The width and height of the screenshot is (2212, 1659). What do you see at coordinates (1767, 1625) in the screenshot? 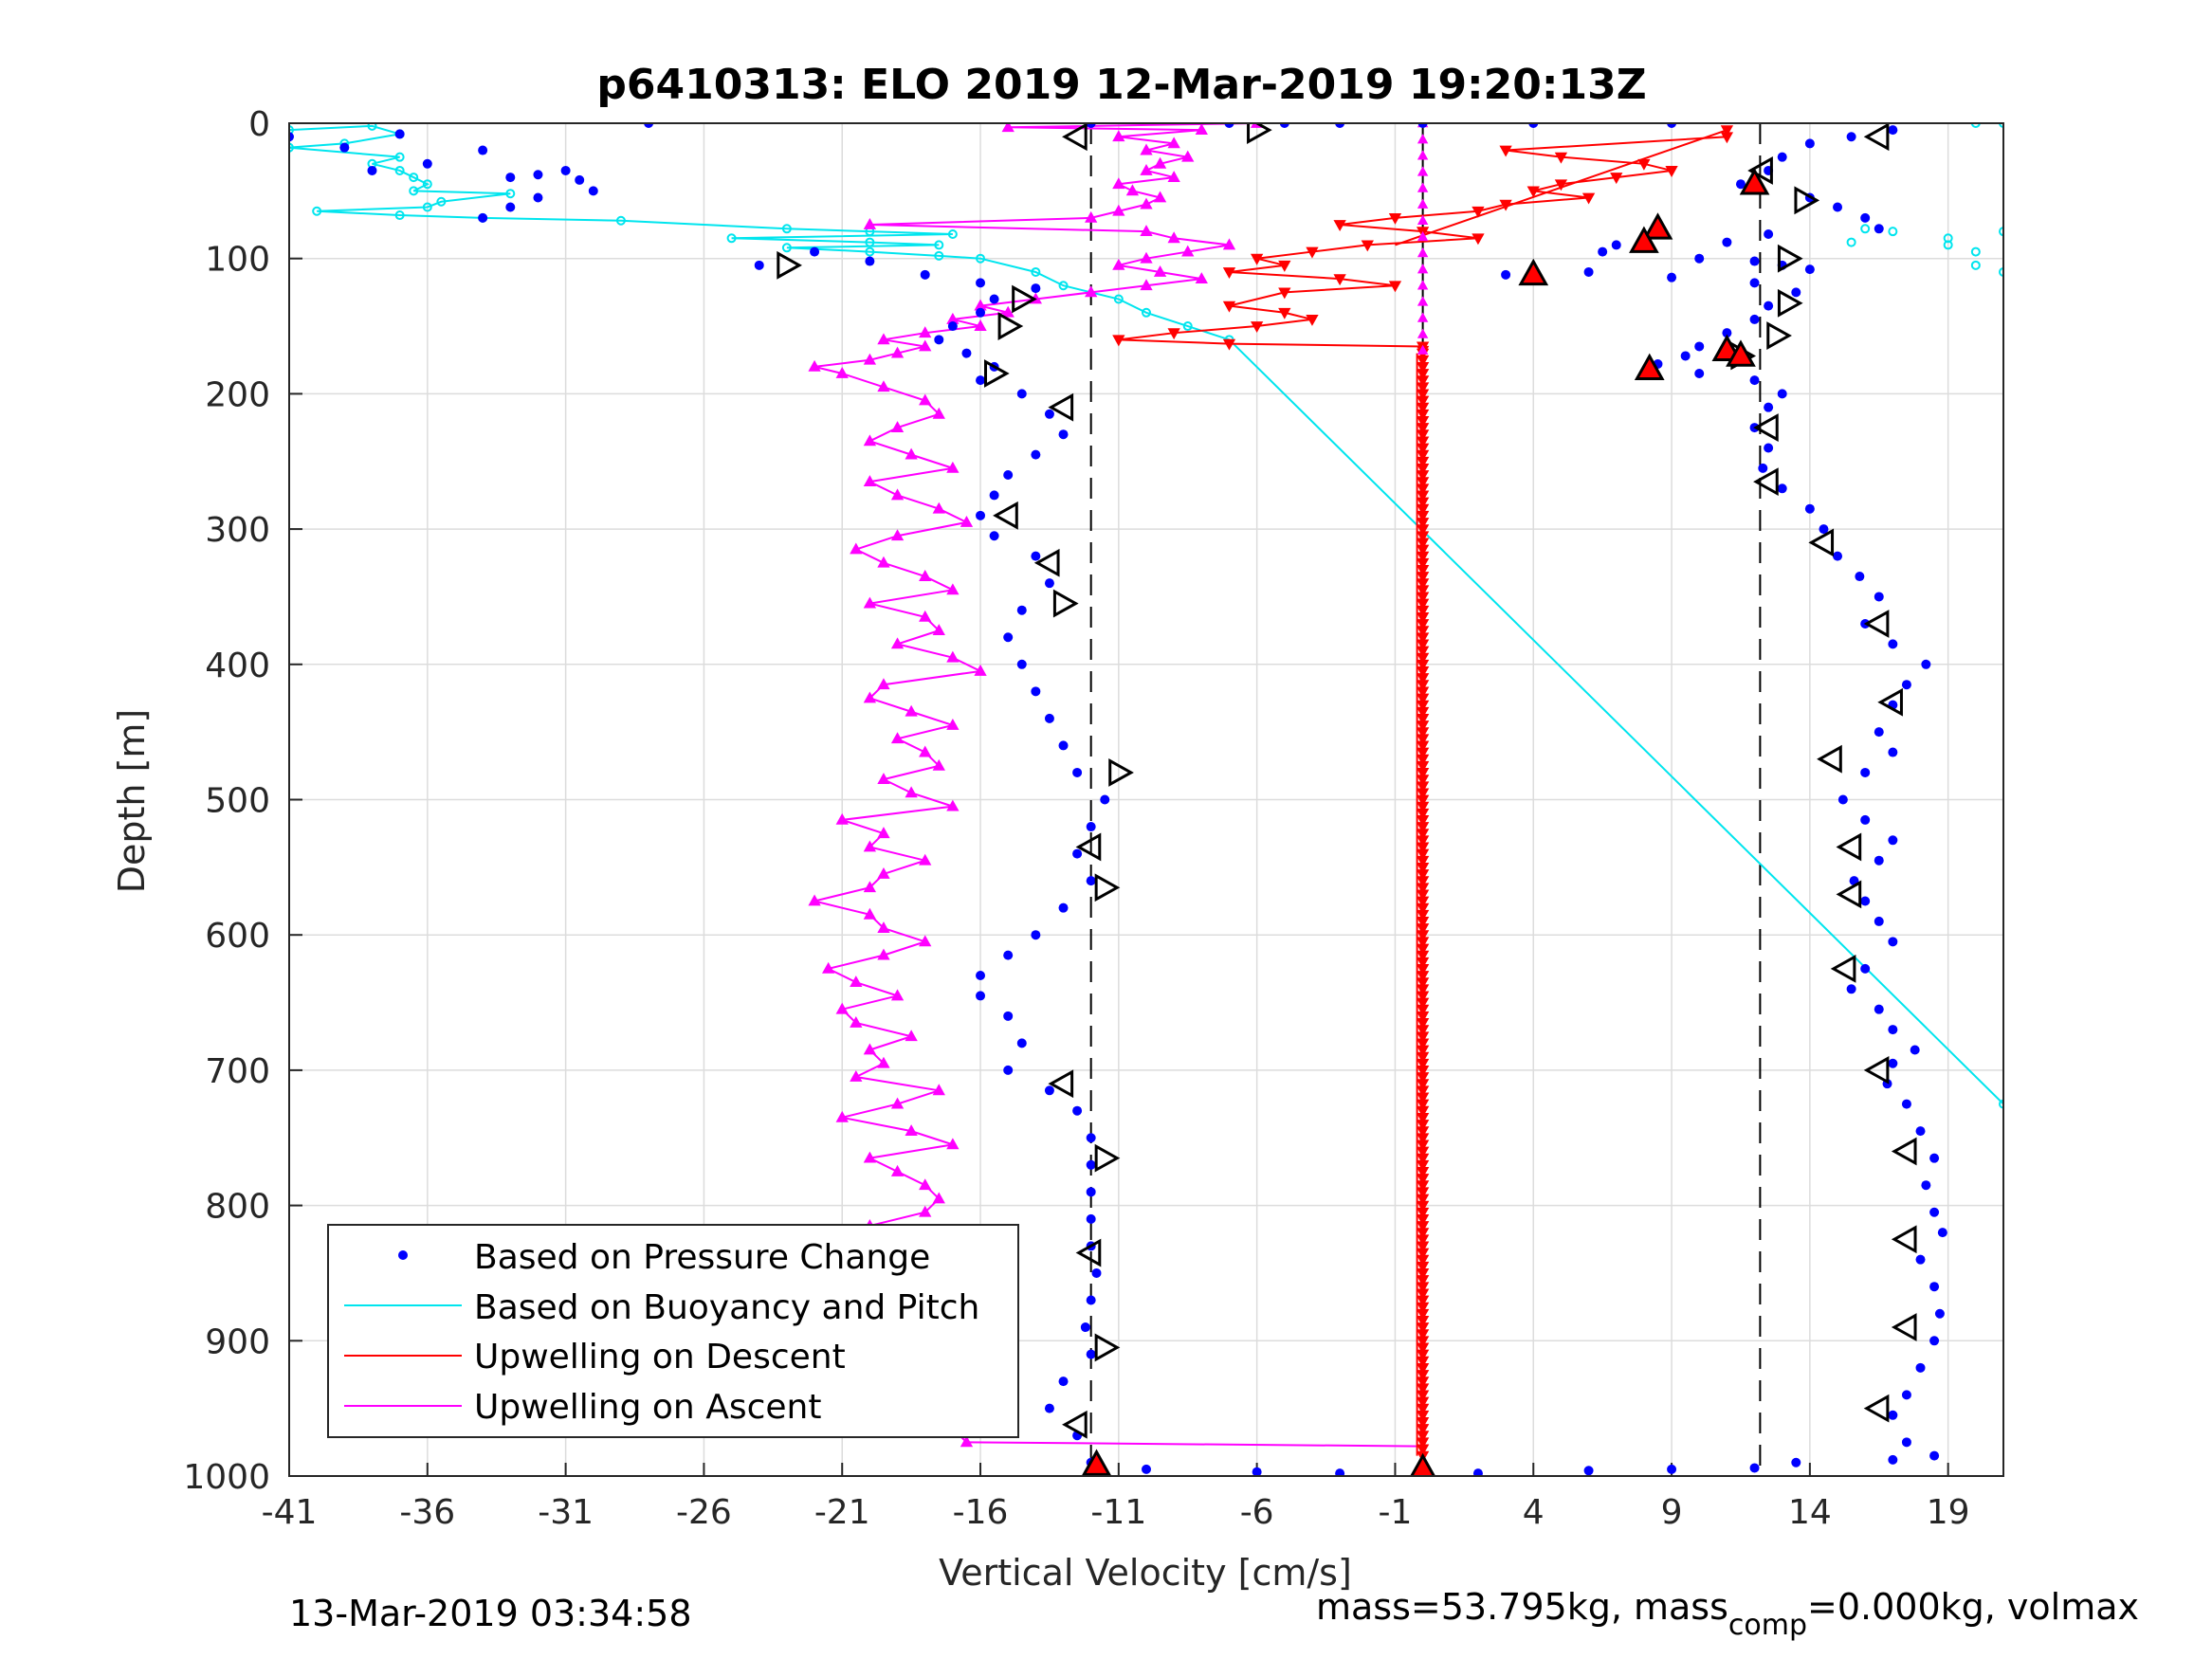
I see `mass-footer-subscript: comp` at bounding box center [1767, 1625].